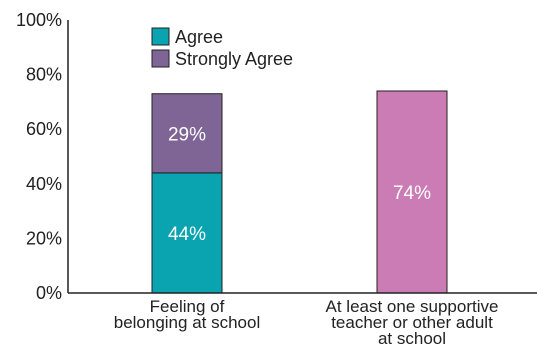 The height and width of the screenshot is (360, 537). I want to click on x-category-label: teacher or other adult, so click(412, 322).